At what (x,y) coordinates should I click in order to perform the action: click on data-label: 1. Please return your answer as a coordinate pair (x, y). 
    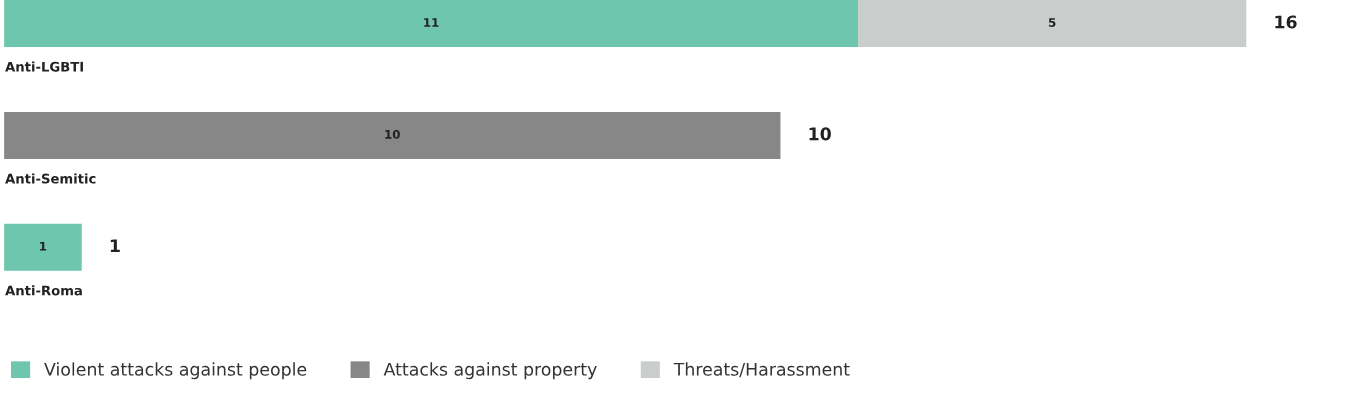
    Looking at the image, I should click on (43, 246).